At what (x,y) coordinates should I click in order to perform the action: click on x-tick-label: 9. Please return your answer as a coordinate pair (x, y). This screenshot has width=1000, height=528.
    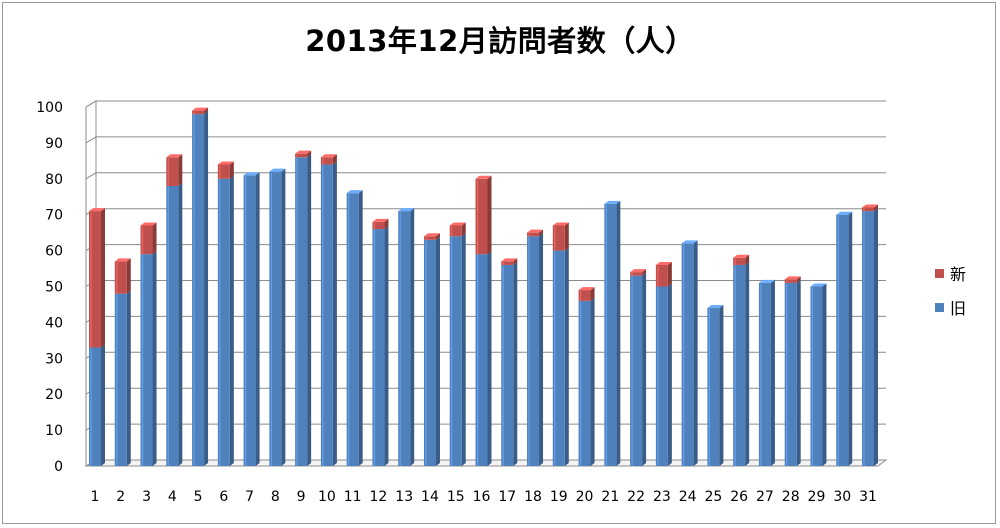
    Looking at the image, I should click on (301, 497).